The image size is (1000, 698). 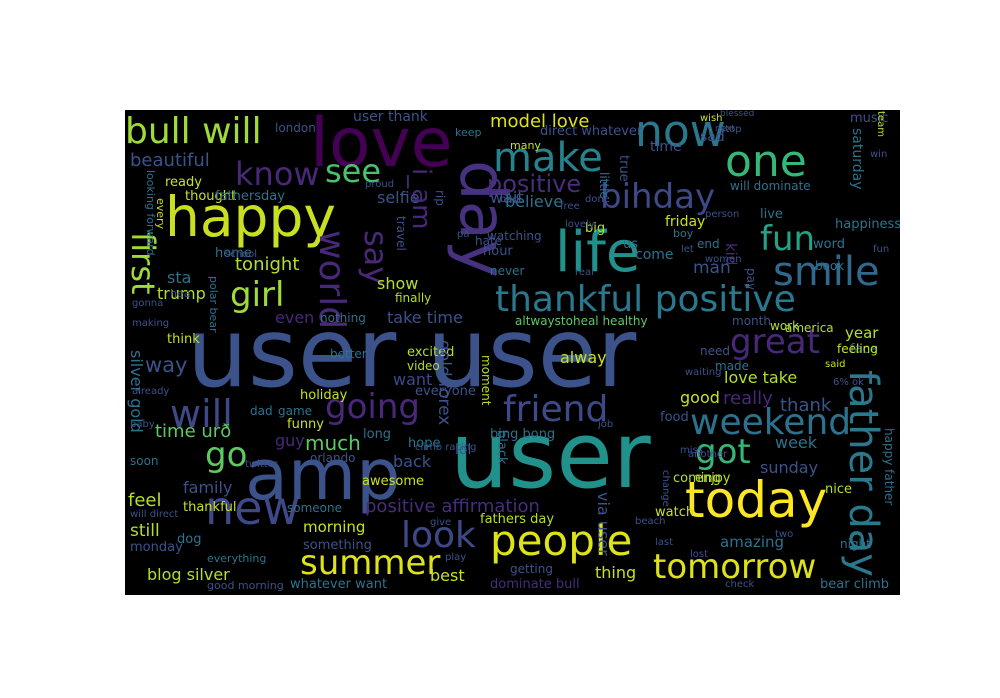 What do you see at coordinates (864, 349) in the screenshot?
I see `cloud-word: face` at bounding box center [864, 349].